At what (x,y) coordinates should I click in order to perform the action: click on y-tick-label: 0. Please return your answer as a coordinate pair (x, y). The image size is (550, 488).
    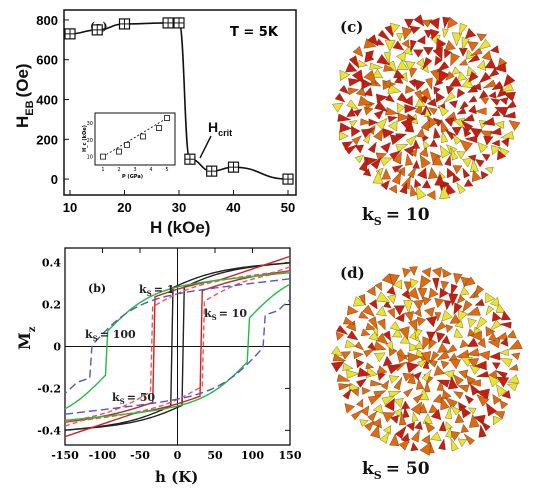
    Looking at the image, I should click on (54, 179).